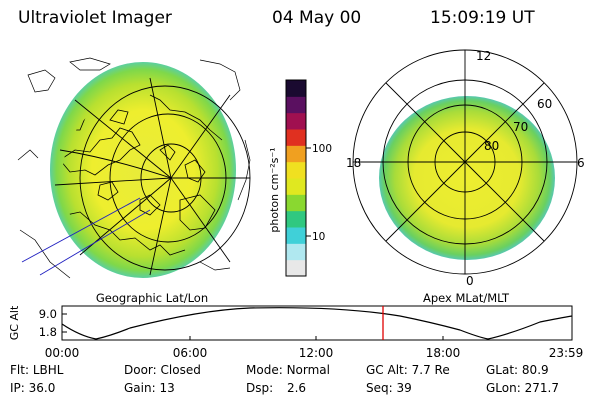 The image size is (600, 400). What do you see at coordinates (430, 370) in the screenshot?
I see `gcalt-value: 7.7 Re` at bounding box center [430, 370].